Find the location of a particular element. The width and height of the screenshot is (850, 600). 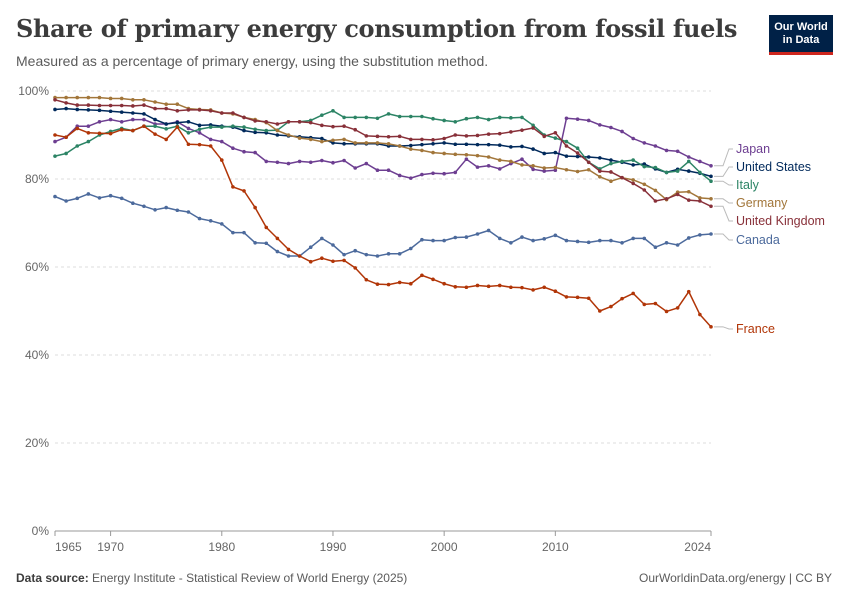

owid-logo: Our World in Data is located at coordinates (801, 35).